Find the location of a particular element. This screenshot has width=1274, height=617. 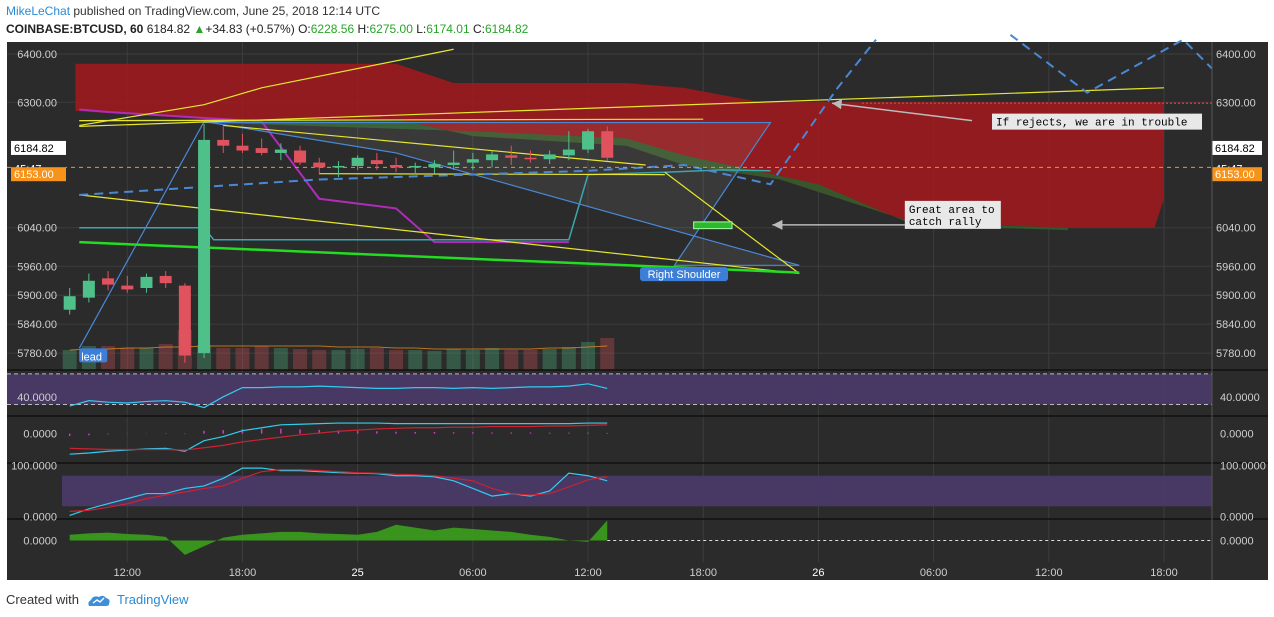

low-value: 6174.01 is located at coordinates (448, 29).